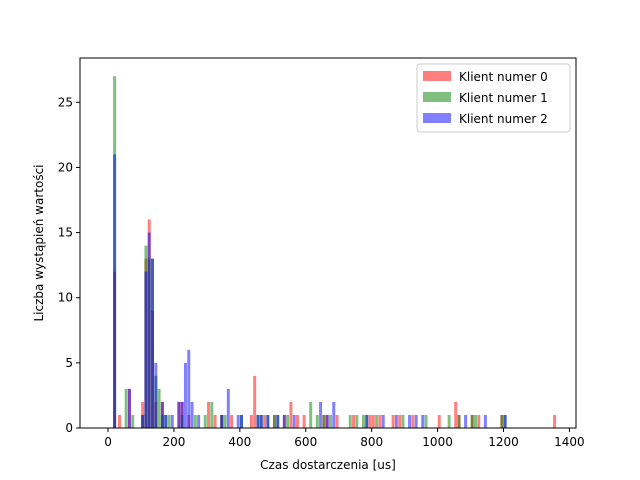 The image size is (640, 480). What do you see at coordinates (569, 442) in the screenshot?
I see `x-tick-label: 1400` at bounding box center [569, 442].